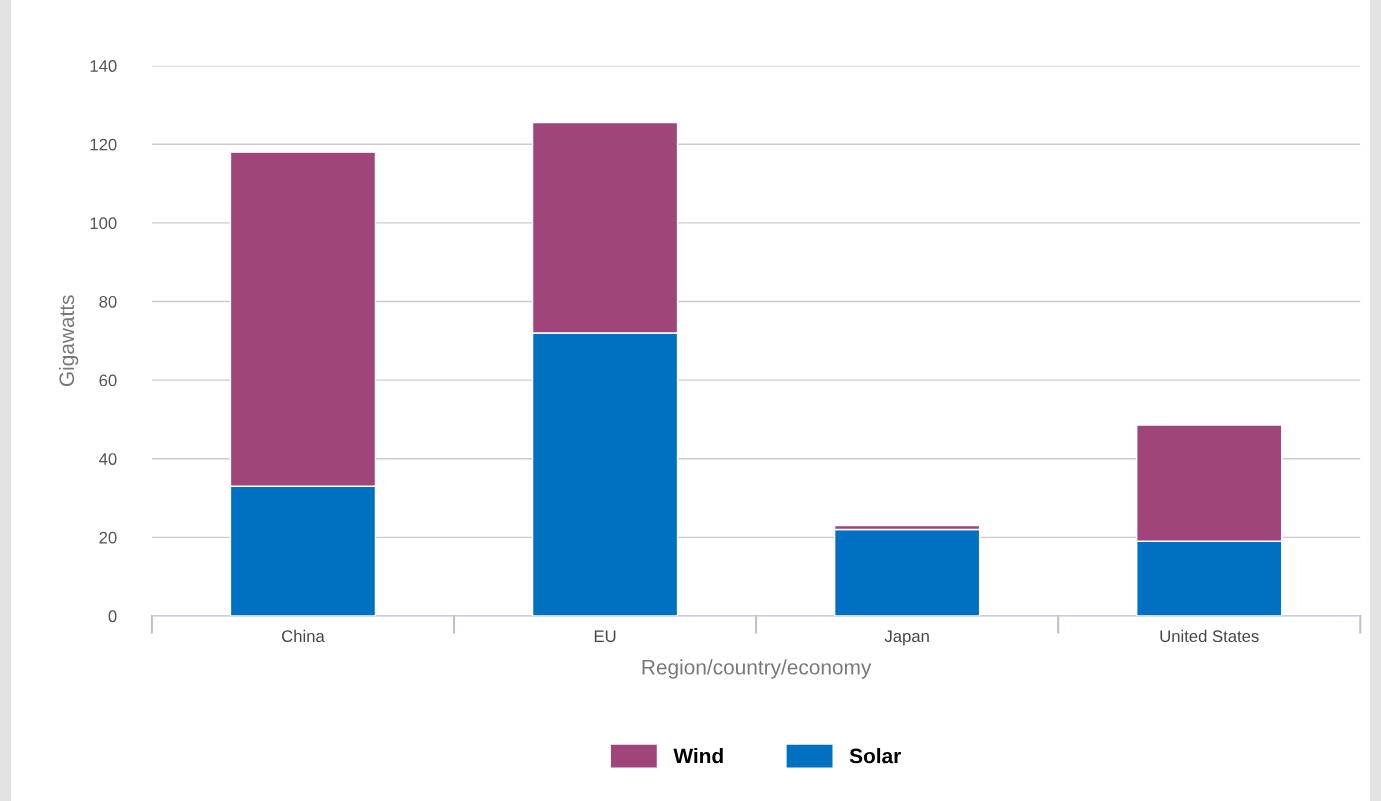  What do you see at coordinates (103, 144) in the screenshot?
I see `y-tick-label: 120` at bounding box center [103, 144].